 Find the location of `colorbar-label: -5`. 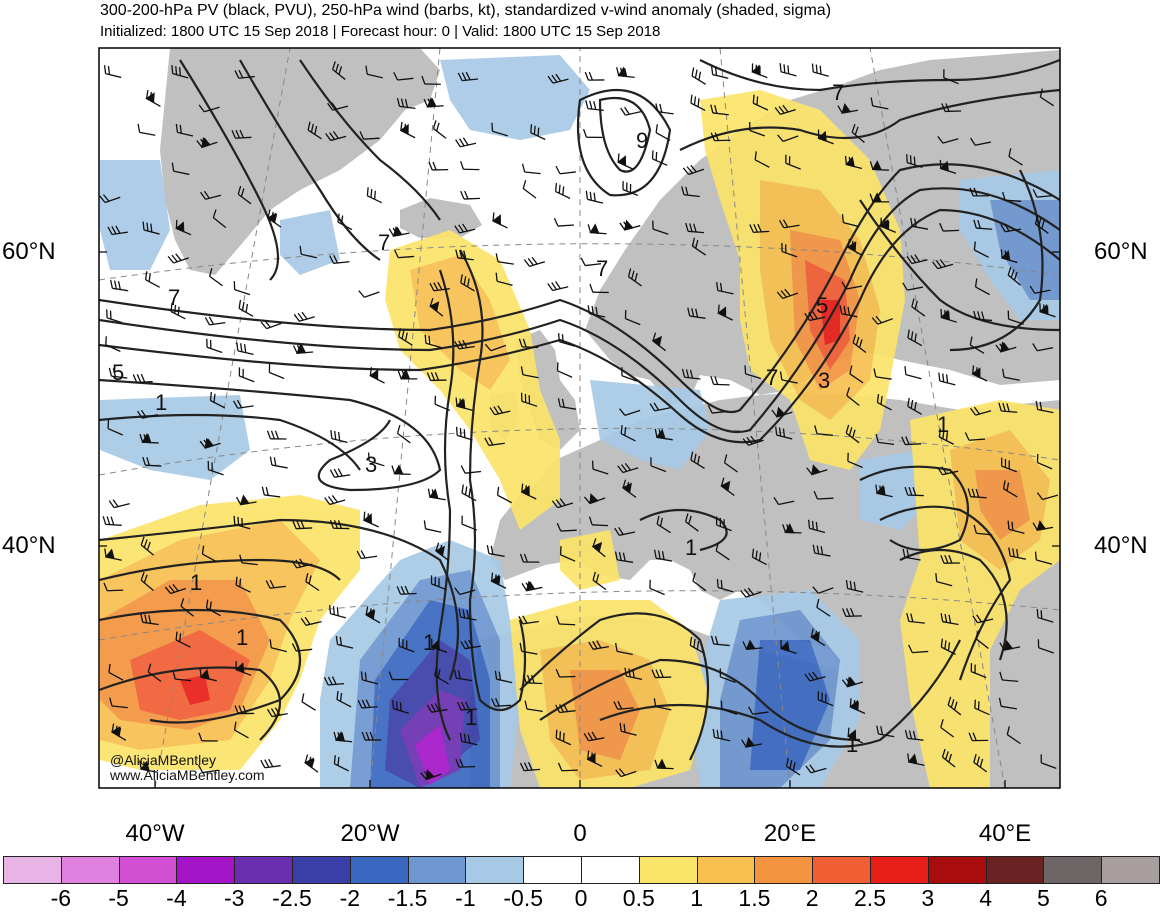

colorbar-label: -5 is located at coordinates (118, 898).